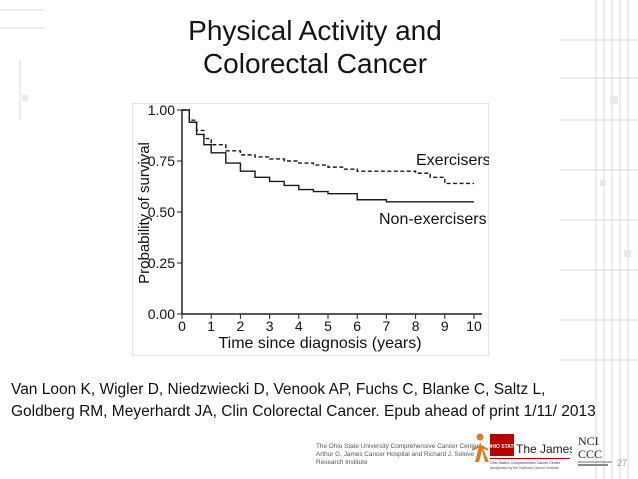 The image size is (638, 479). What do you see at coordinates (241, 326) in the screenshot?
I see `x-tick-label: 2` at bounding box center [241, 326].